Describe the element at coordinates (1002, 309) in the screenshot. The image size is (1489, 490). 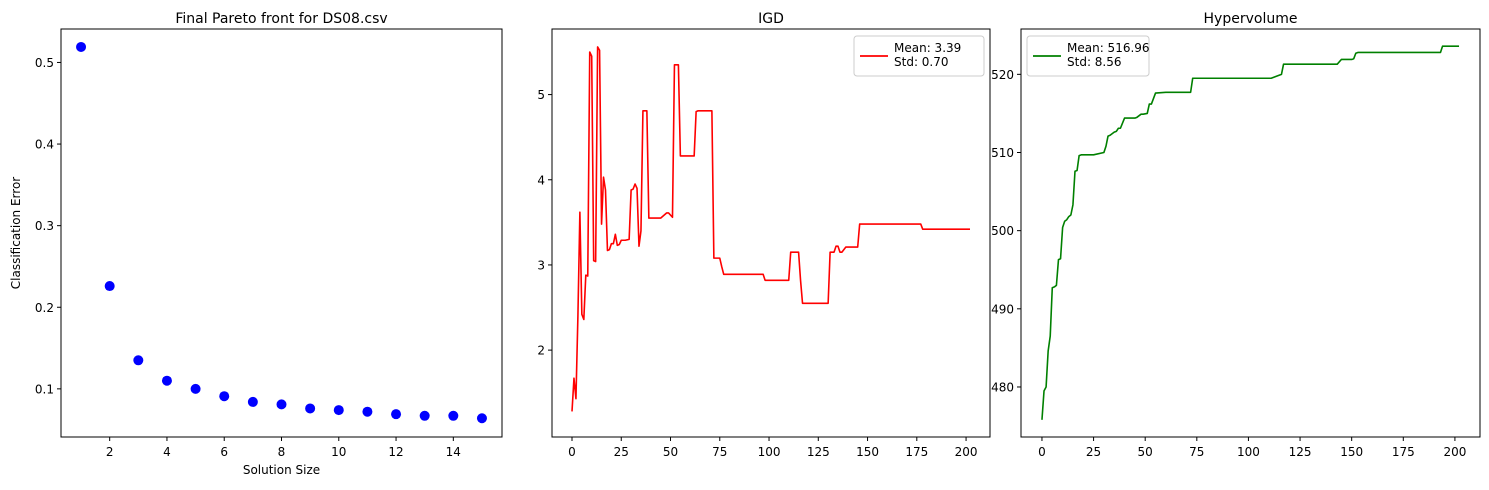
I see `y-tick-label: 490` at that location.